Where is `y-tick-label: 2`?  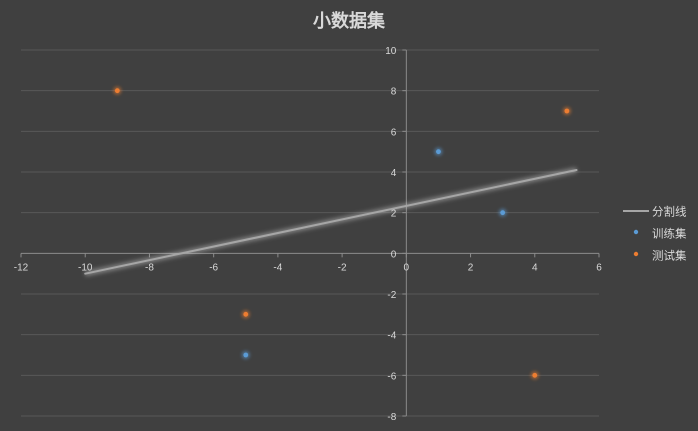 y-tick-label: 2 is located at coordinates (394, 214).